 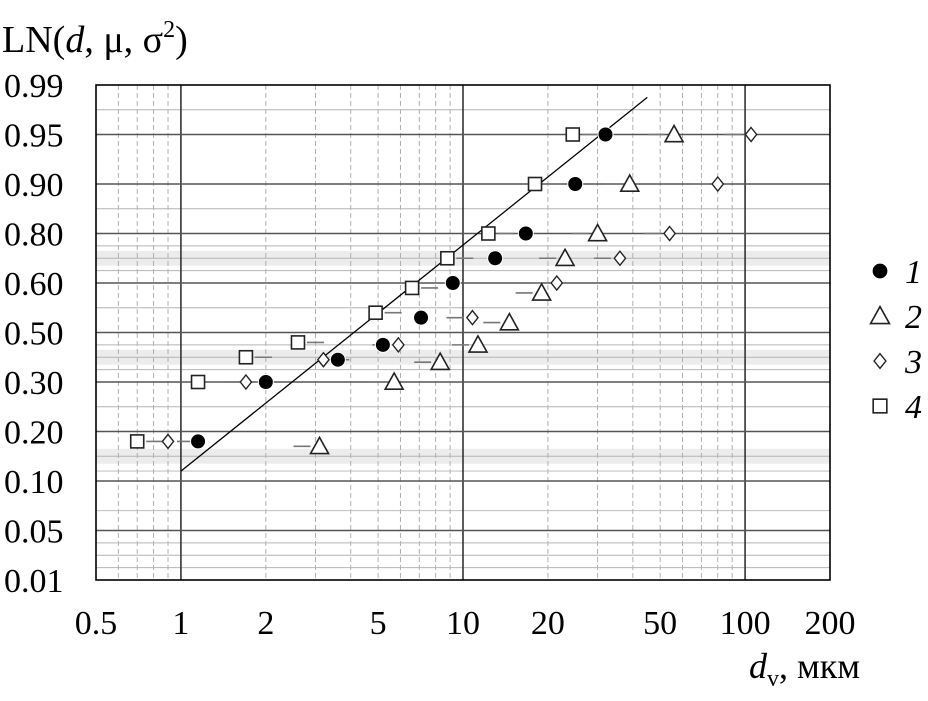 What do you see at coordinates (34, 482) in the screenshot?
I see `y-tick-label: 0.10` at bounding box center [34, 482].